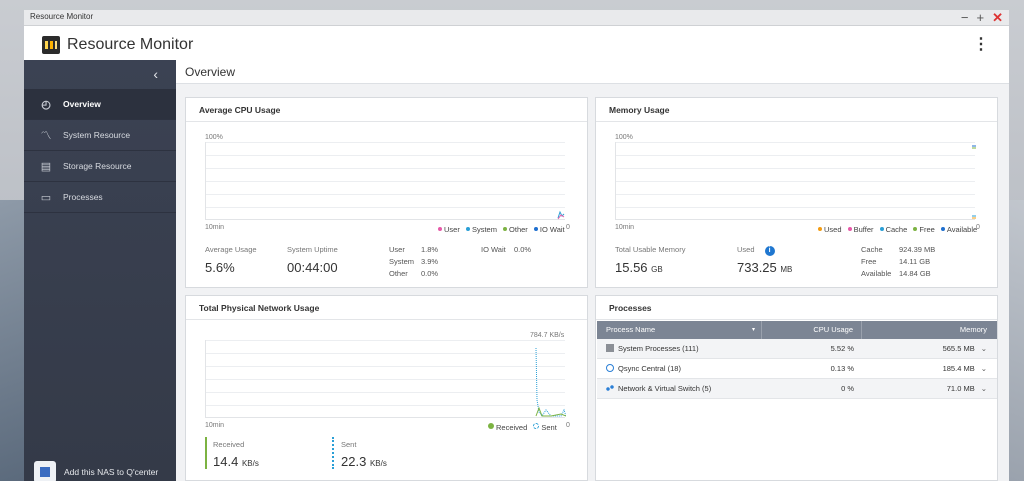 The image size is (1024, 481). I want to click on cpu-other-value: 0.0%, so click(430, 273).